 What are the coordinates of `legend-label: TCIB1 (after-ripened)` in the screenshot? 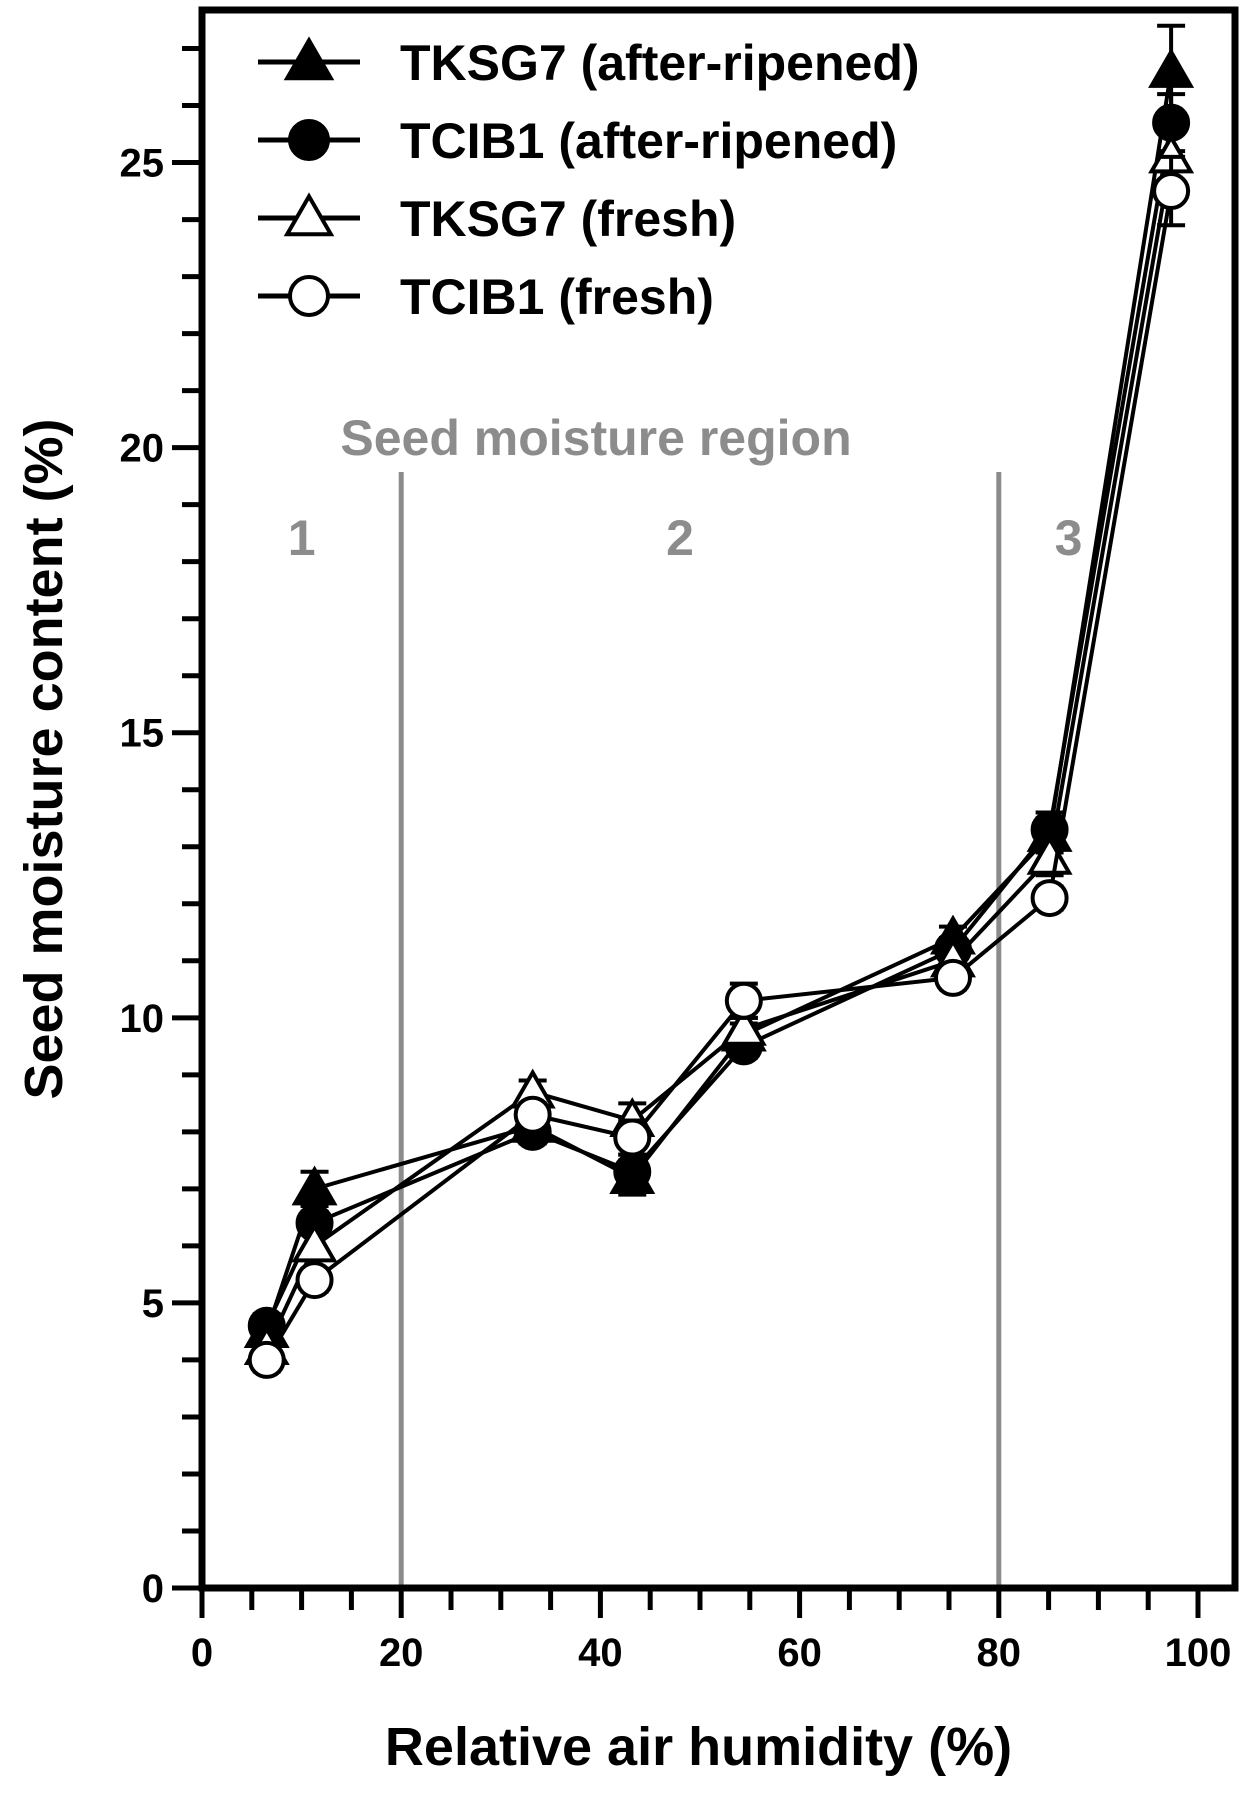 It's located at (648, 141).